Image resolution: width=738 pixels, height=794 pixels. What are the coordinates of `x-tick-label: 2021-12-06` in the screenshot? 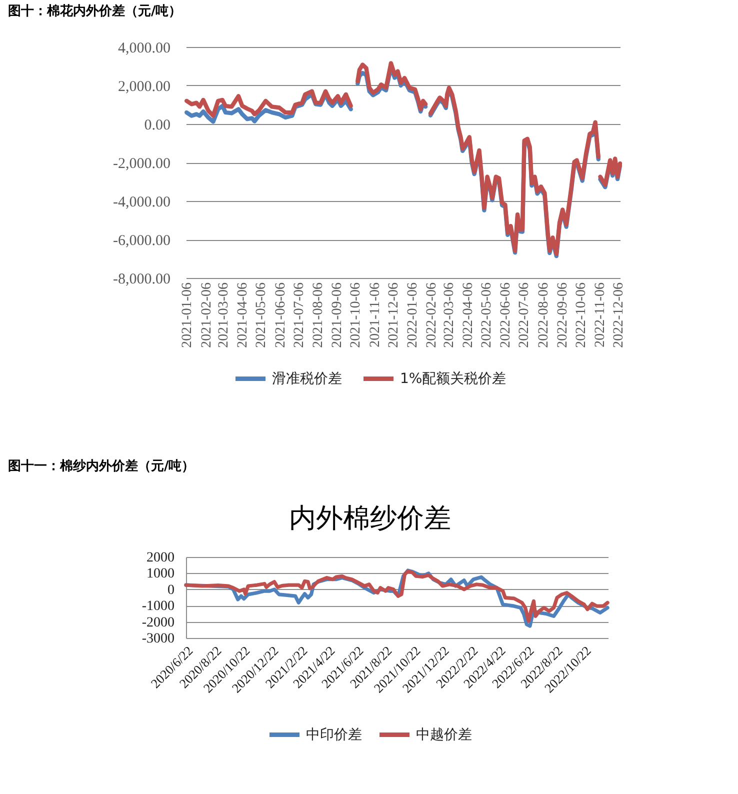 It's located at (394, 315).